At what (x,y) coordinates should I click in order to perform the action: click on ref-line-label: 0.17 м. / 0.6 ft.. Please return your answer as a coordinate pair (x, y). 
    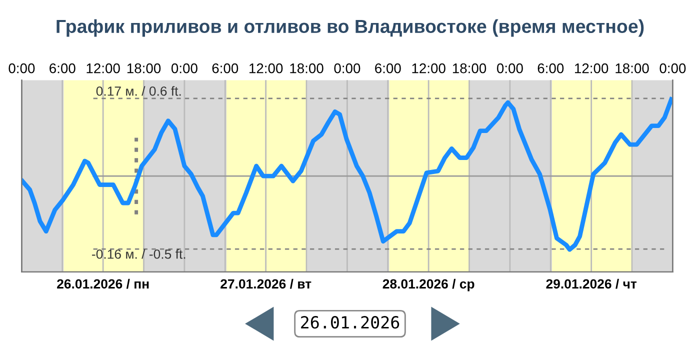
    Looking at the image, I should click on (138, 91).